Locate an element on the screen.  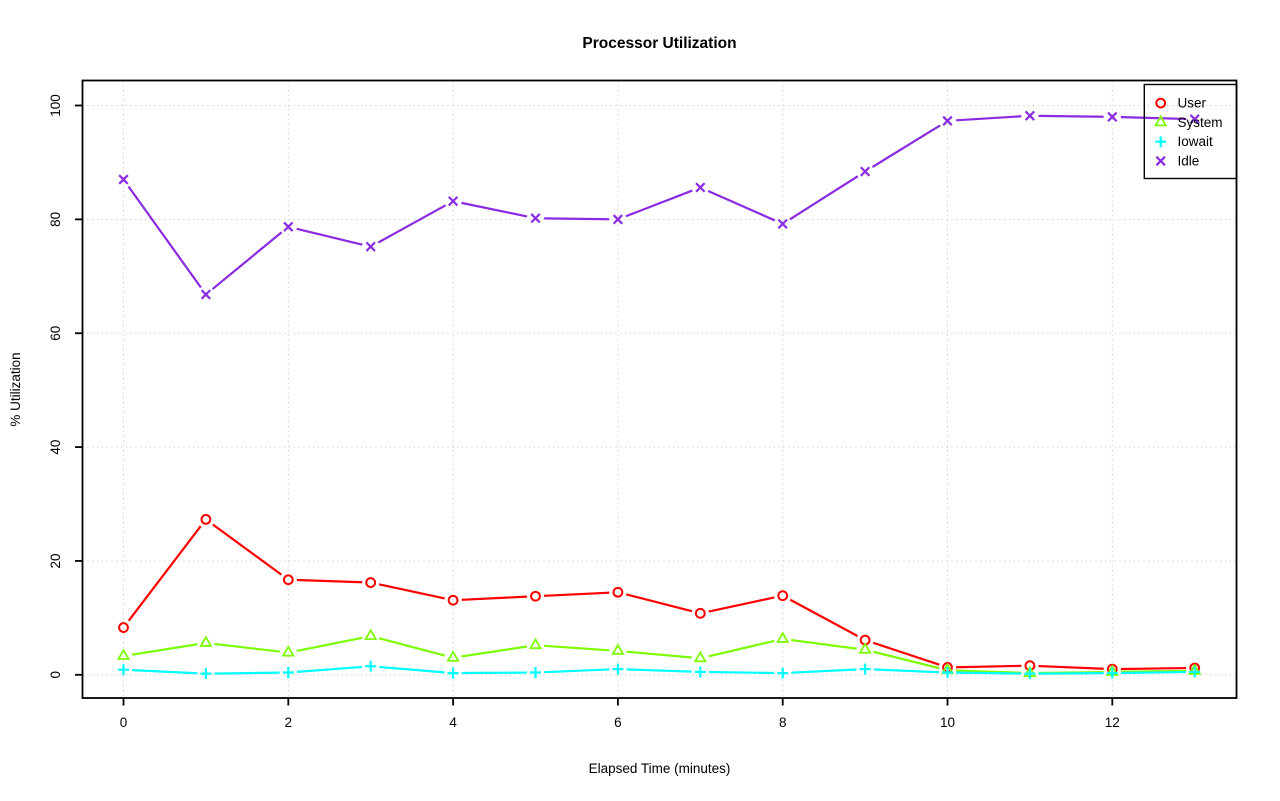
legend-label-iowait: Iowait is located at coordinates (1196, 141).